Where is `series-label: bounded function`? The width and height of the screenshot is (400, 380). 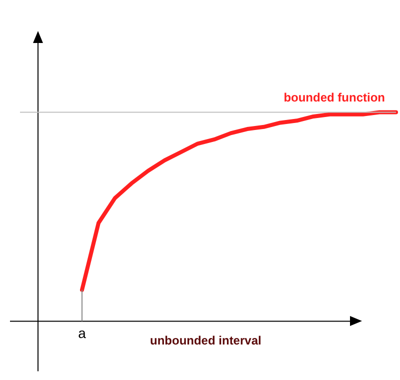
series-label: bounded function is located at coordinates (334, 97).